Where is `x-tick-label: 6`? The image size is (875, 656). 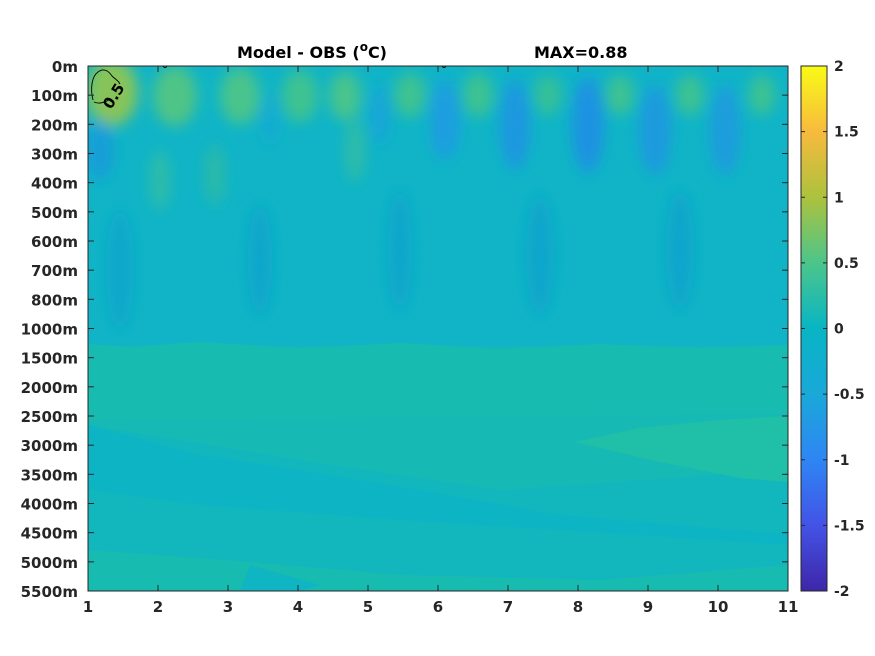 x-tick-label: 6 is located at coordinates (438, 607).